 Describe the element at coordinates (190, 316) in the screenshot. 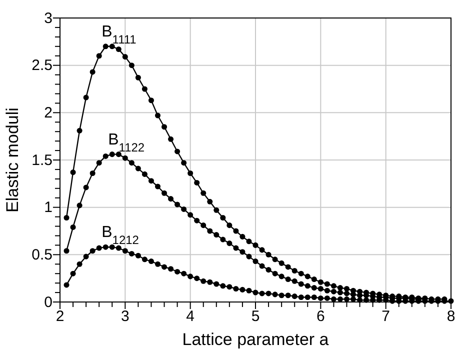

I see `x-tick-label: 4` at that location.